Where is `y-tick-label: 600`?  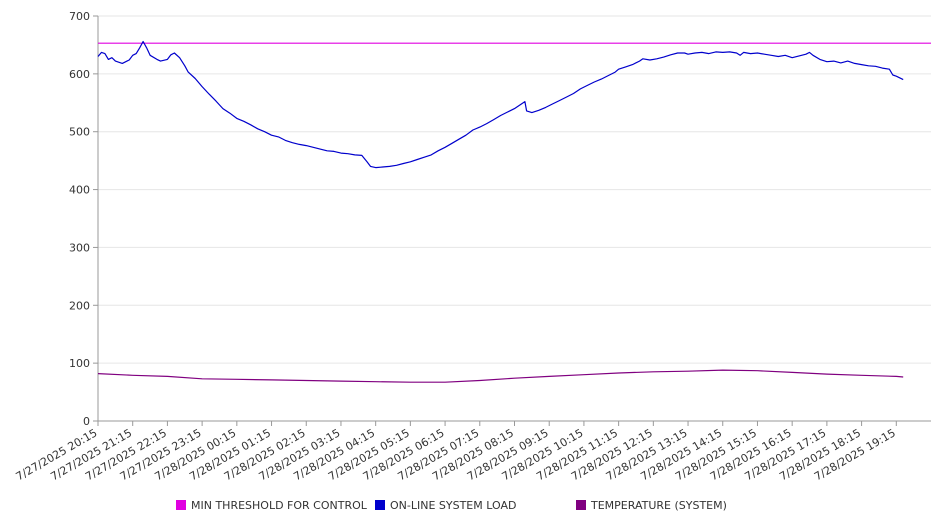
y-tick-label: 600 is located at coordinates (79, 74).